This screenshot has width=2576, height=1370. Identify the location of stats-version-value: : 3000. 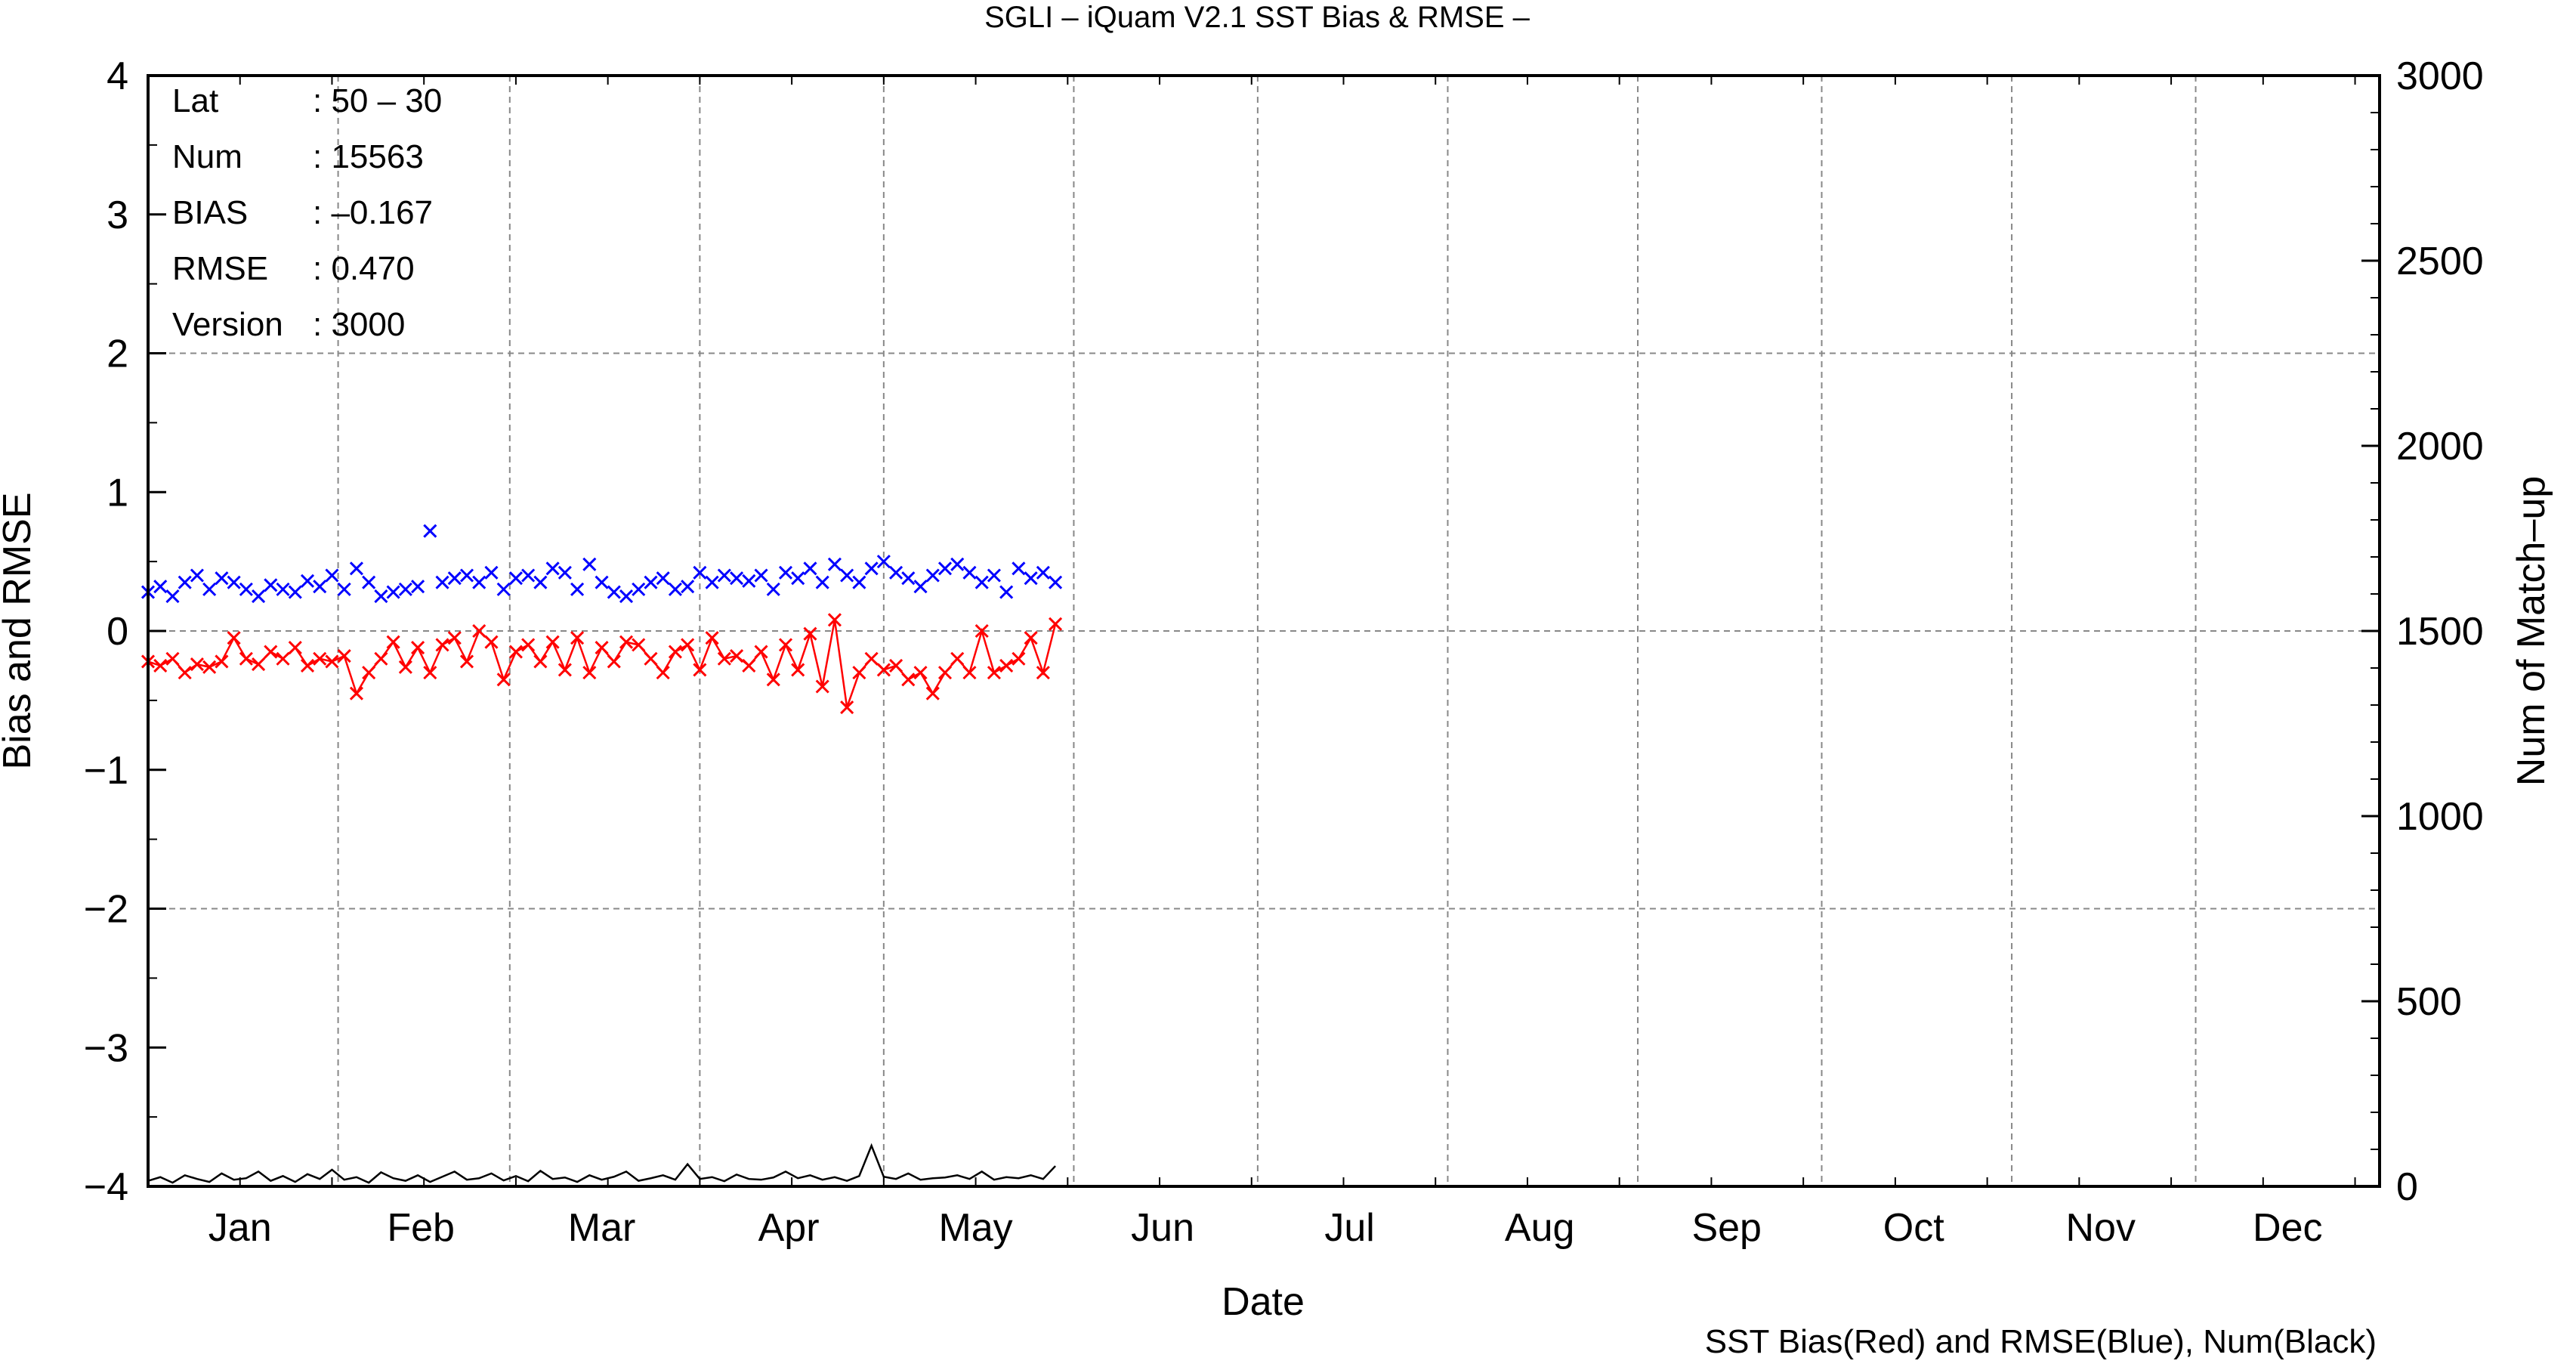
(359, 324).